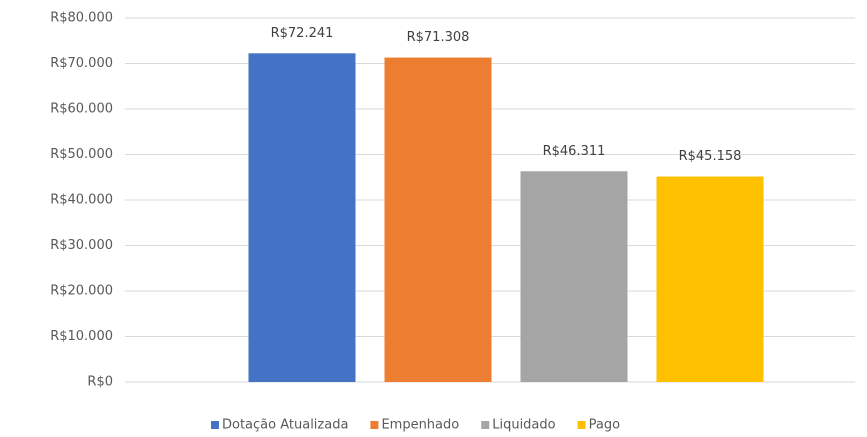 This screenshot has width=867, height=437. What do you see at coordinates (100, 382) in the screenshot?
I see `y-tick-label: R$0` at bounding box center [100, 382].